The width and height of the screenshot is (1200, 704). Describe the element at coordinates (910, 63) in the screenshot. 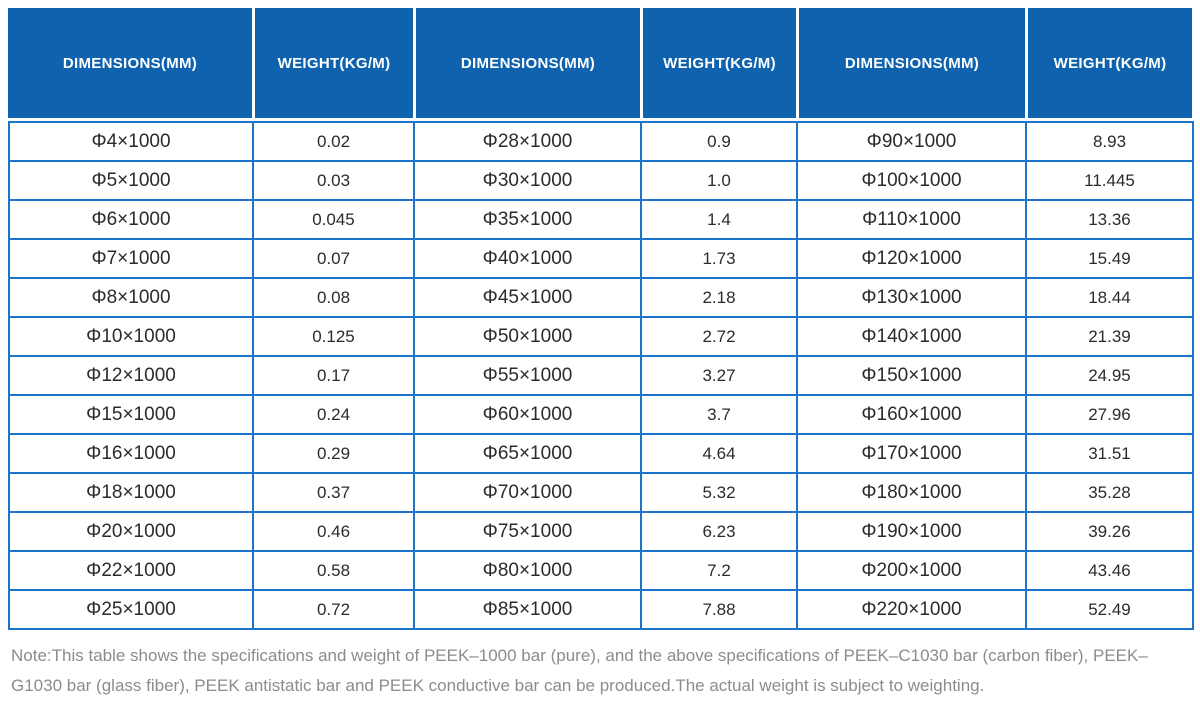

I see `header-dimensions-3: DIMENSIONS(MM)` at that location.